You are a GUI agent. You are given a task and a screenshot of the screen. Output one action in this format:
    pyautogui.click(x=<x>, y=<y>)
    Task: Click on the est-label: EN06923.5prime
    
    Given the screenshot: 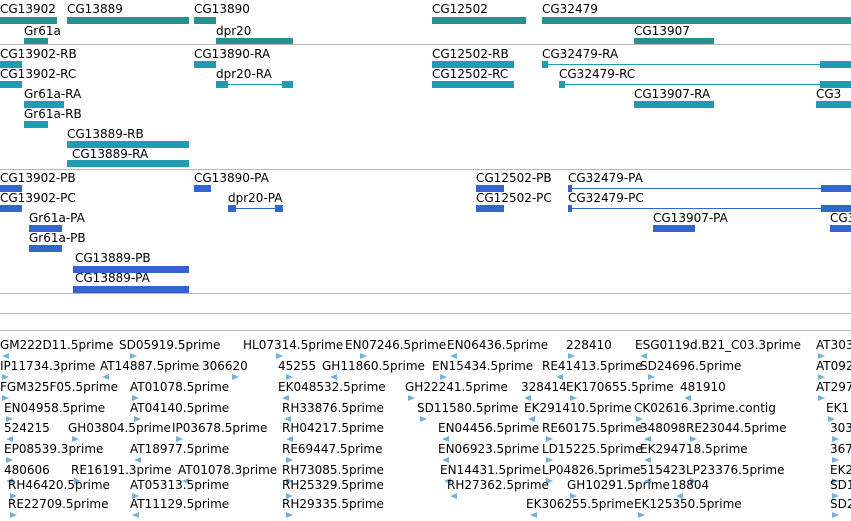 What is the action you would take?
    pyautogui.click(x=489, y=449)
    